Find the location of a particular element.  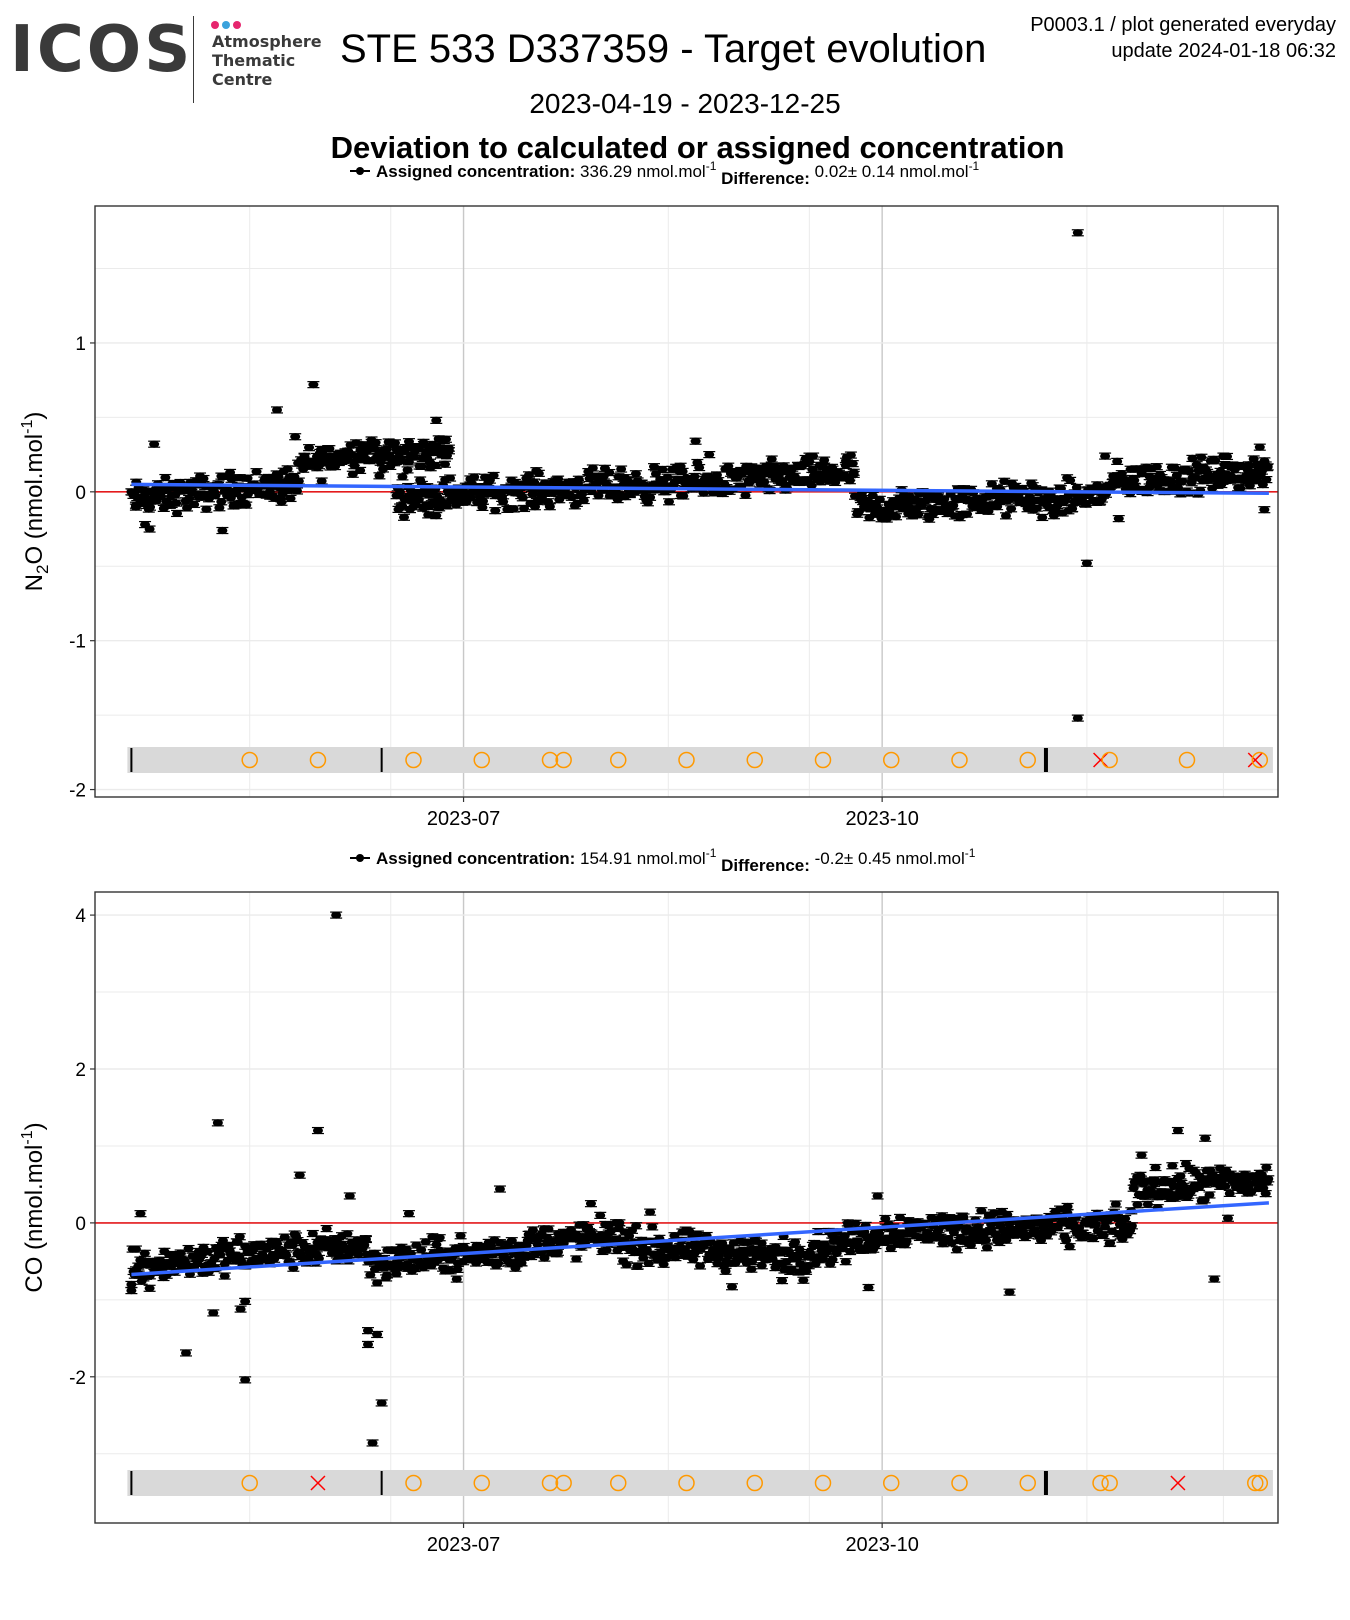

y-tick-label: 1 is located at coordinates (80, 344).